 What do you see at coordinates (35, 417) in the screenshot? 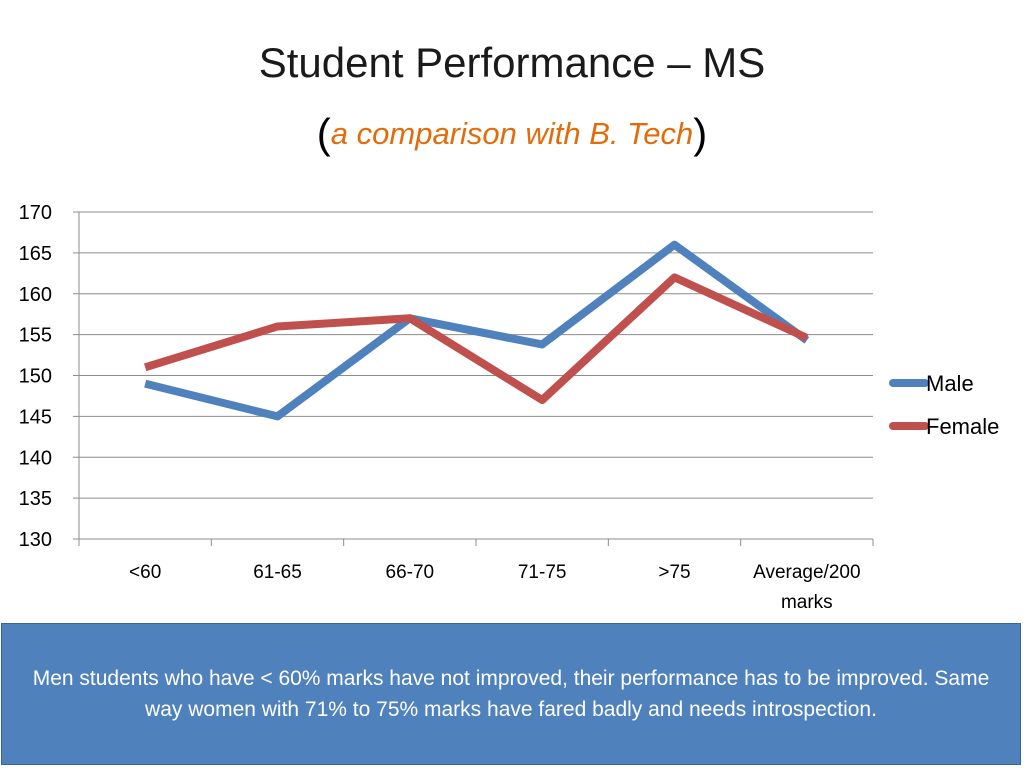
I see `y-tick-label: 145` at bounding box center [35, 417].